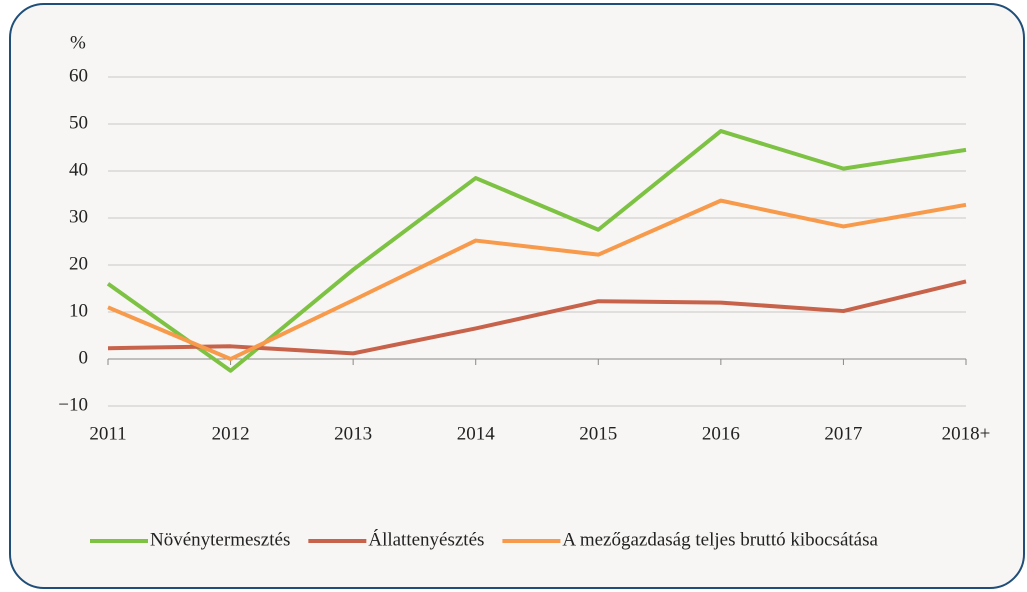 The width and height of the screenshot is (1027, 592). I want to click on x-tick-label: 2017, so click(843, 433).